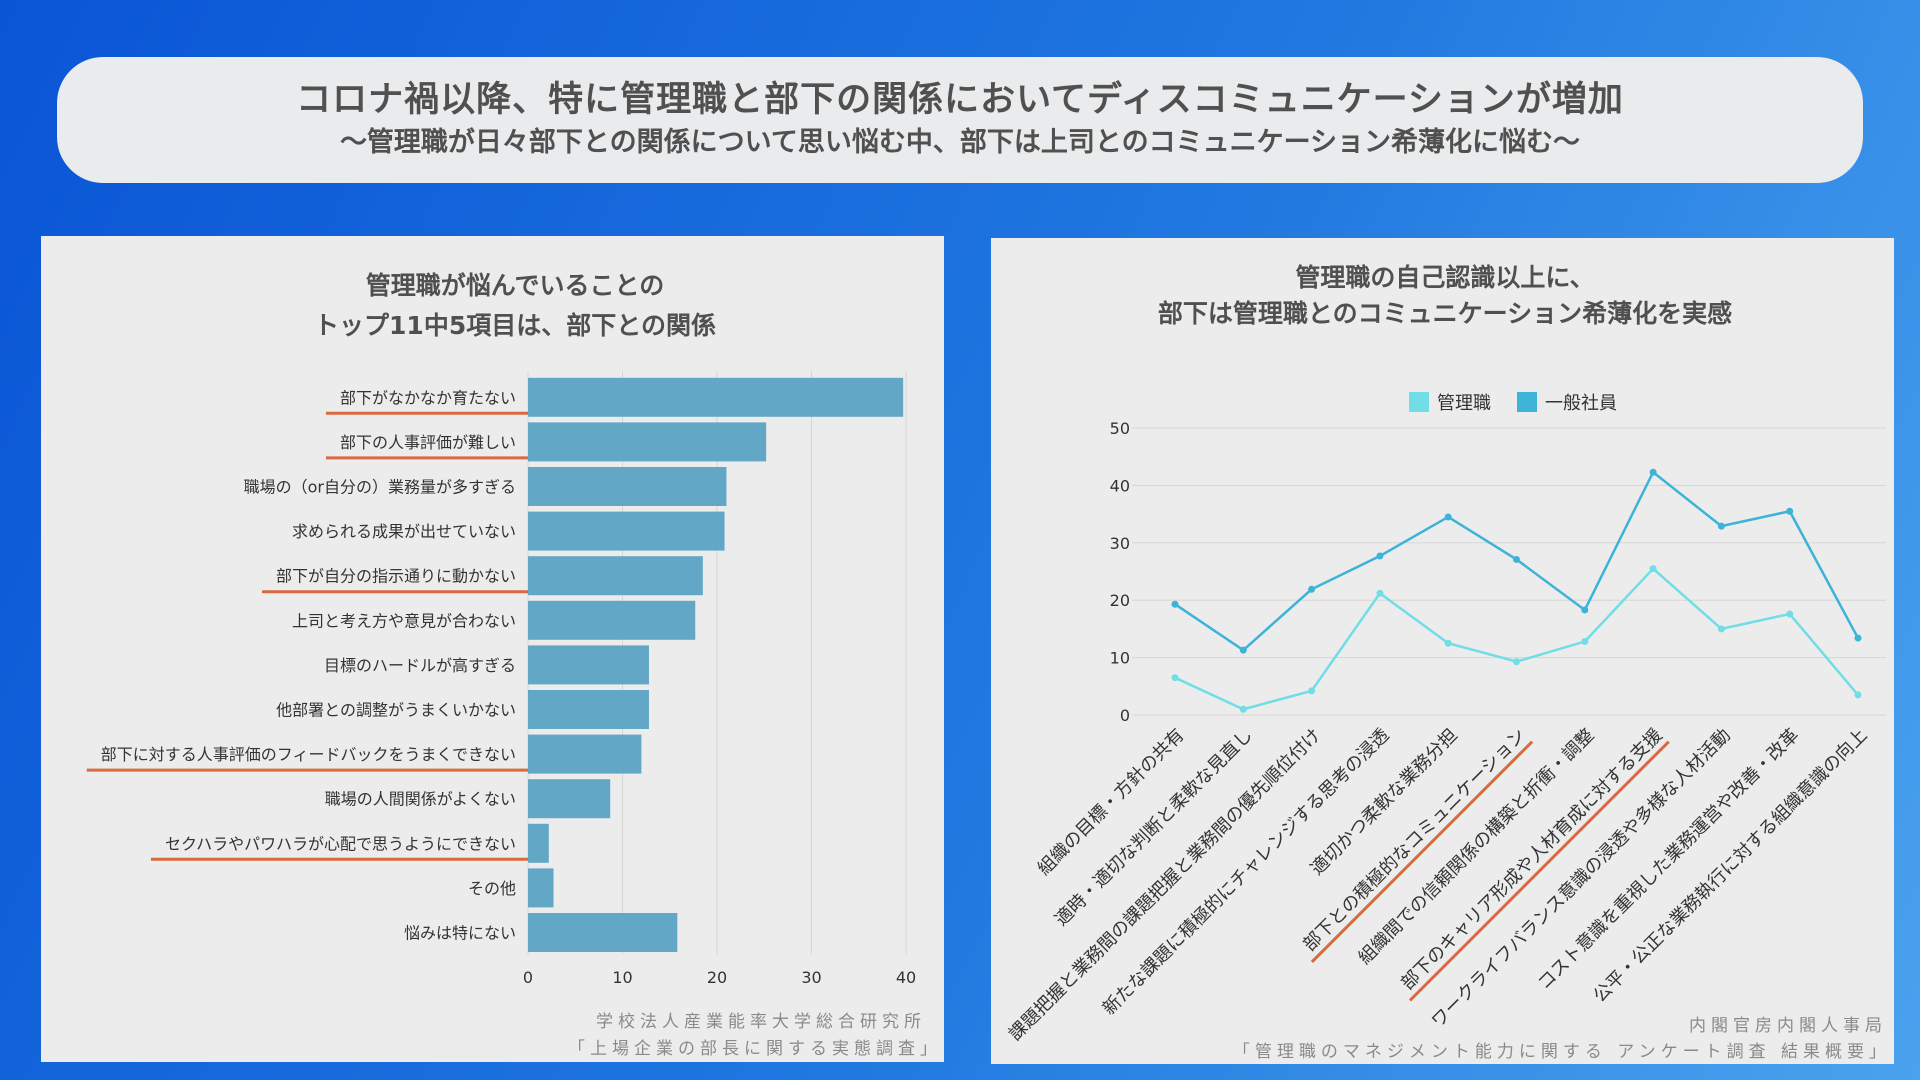  I want to click on bar-category-label: 他部署との調整がうまくいかない, so click(396, 710).